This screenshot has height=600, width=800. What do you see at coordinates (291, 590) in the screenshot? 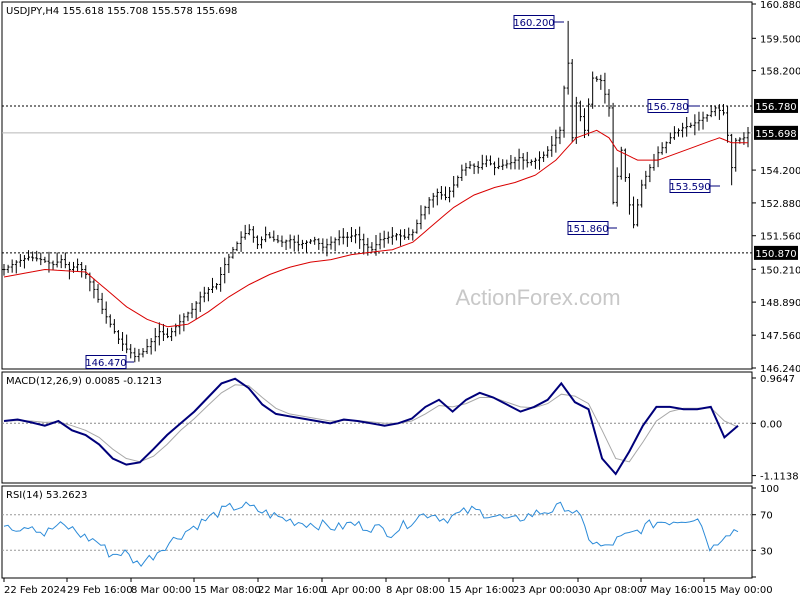
I see `time-tick-label: 22 Mar 16:00` at bounding box center [291, 590].